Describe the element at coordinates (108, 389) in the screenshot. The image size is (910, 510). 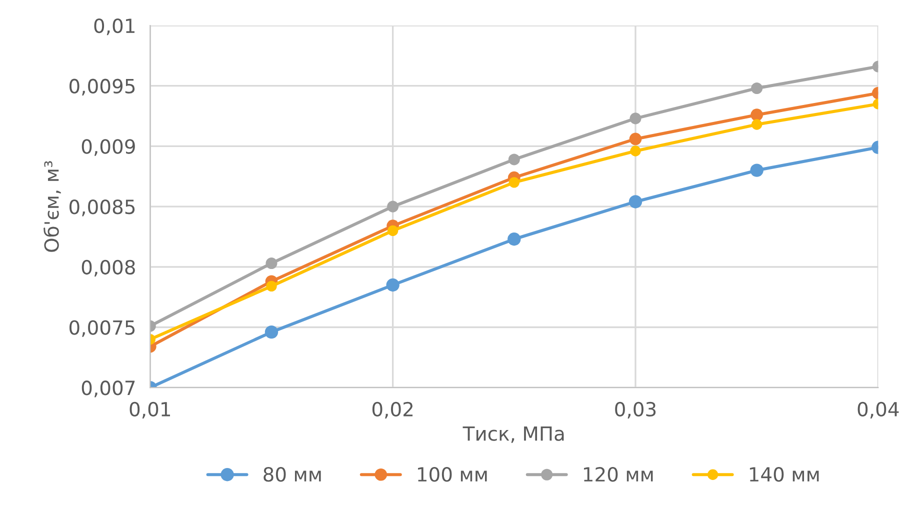
I see `y-tick-label: 0,007` at that location.